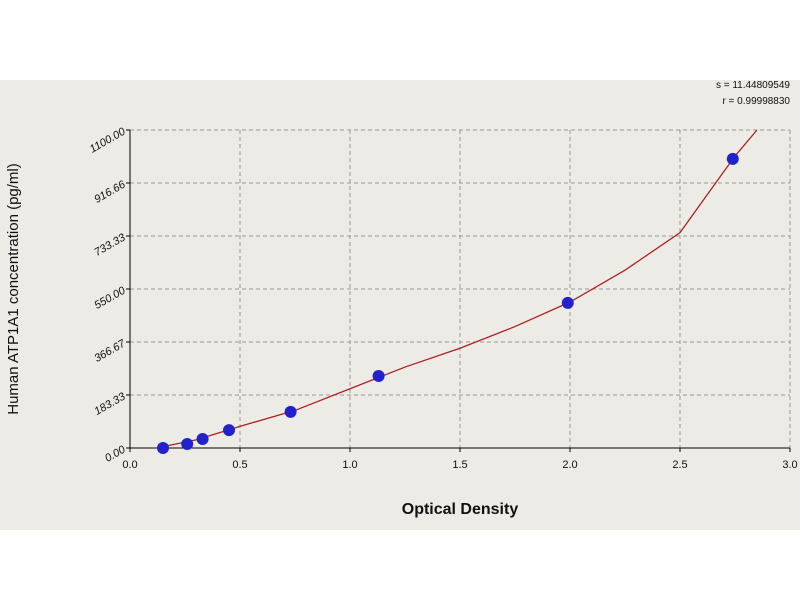  What do you see at coordinates (569, 465) in the screenshot?
I see `x-tick-label: 2.0` at bounding box center [569, 465].